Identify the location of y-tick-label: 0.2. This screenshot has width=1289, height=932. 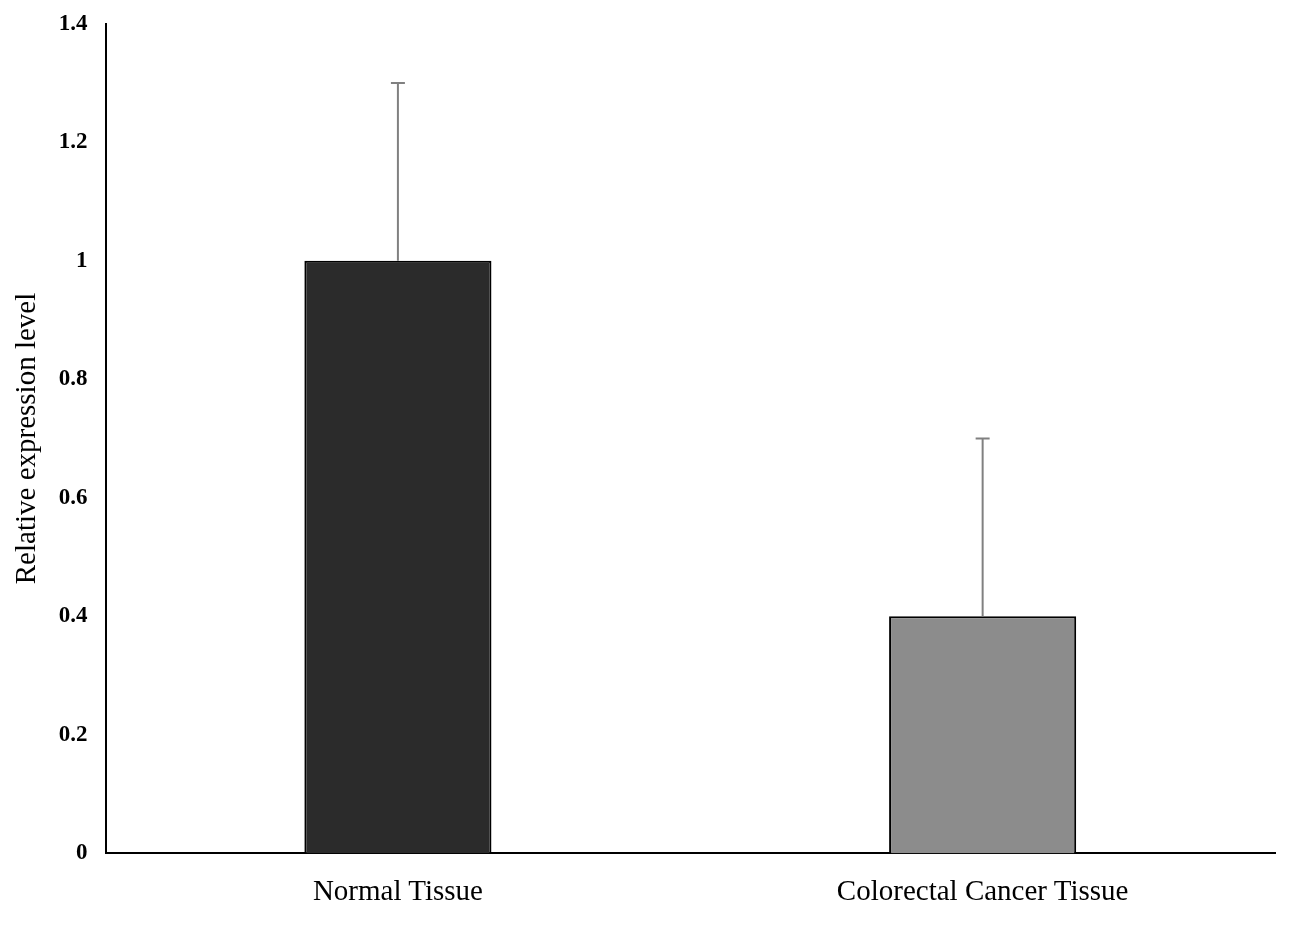
(73, 733).